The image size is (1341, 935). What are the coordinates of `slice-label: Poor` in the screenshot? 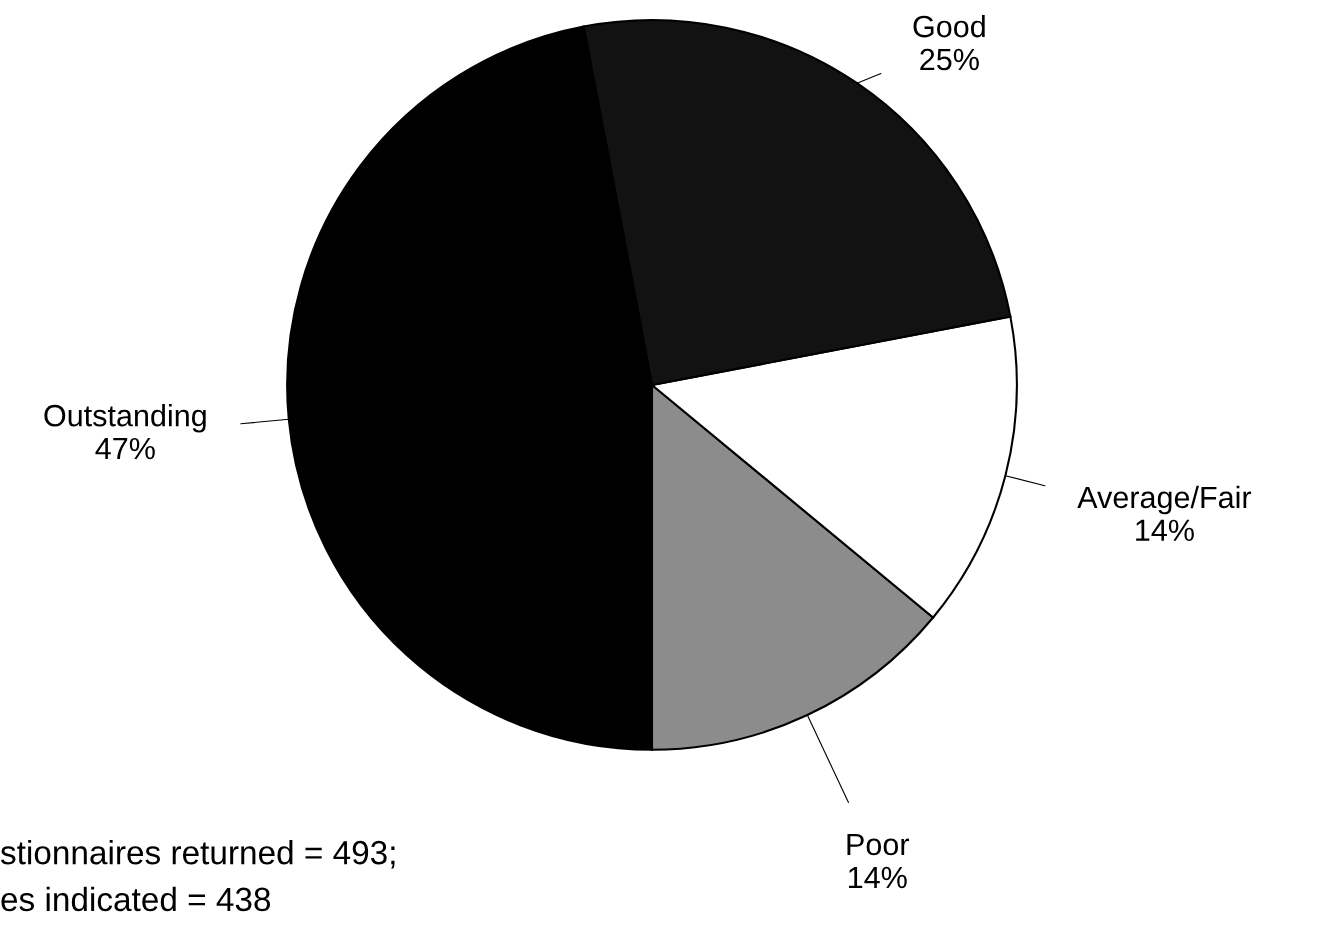 It's located at (878, 845).